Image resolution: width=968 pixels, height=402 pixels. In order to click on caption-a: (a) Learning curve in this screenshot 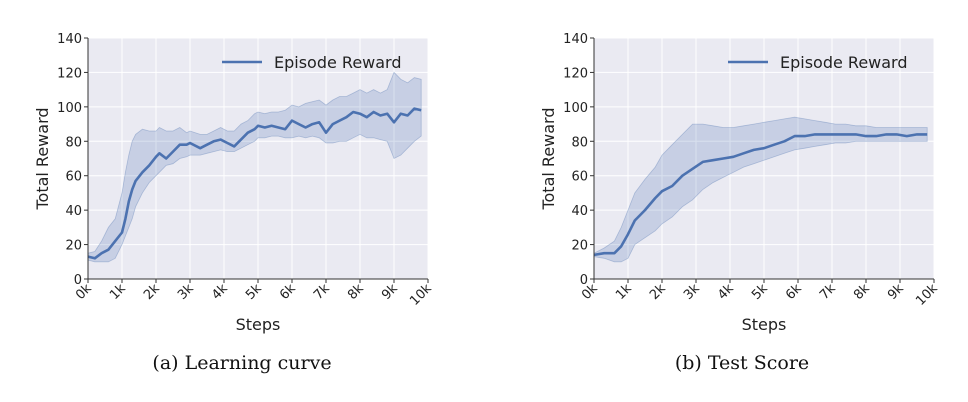, I will do `click(242, 363)`.